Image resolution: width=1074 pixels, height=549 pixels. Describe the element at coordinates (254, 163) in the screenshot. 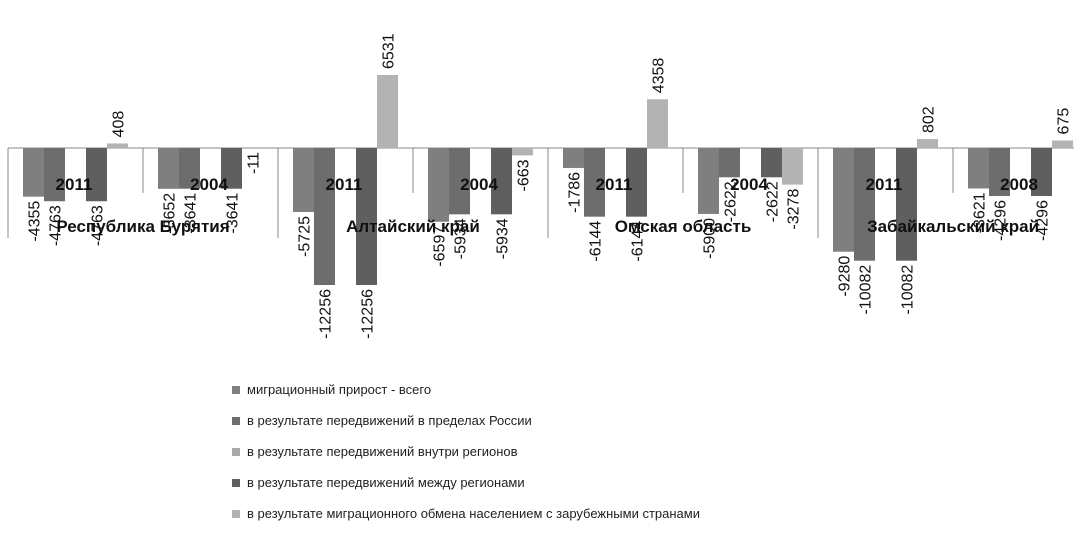

I see `bar-value-label: -11` at that location.